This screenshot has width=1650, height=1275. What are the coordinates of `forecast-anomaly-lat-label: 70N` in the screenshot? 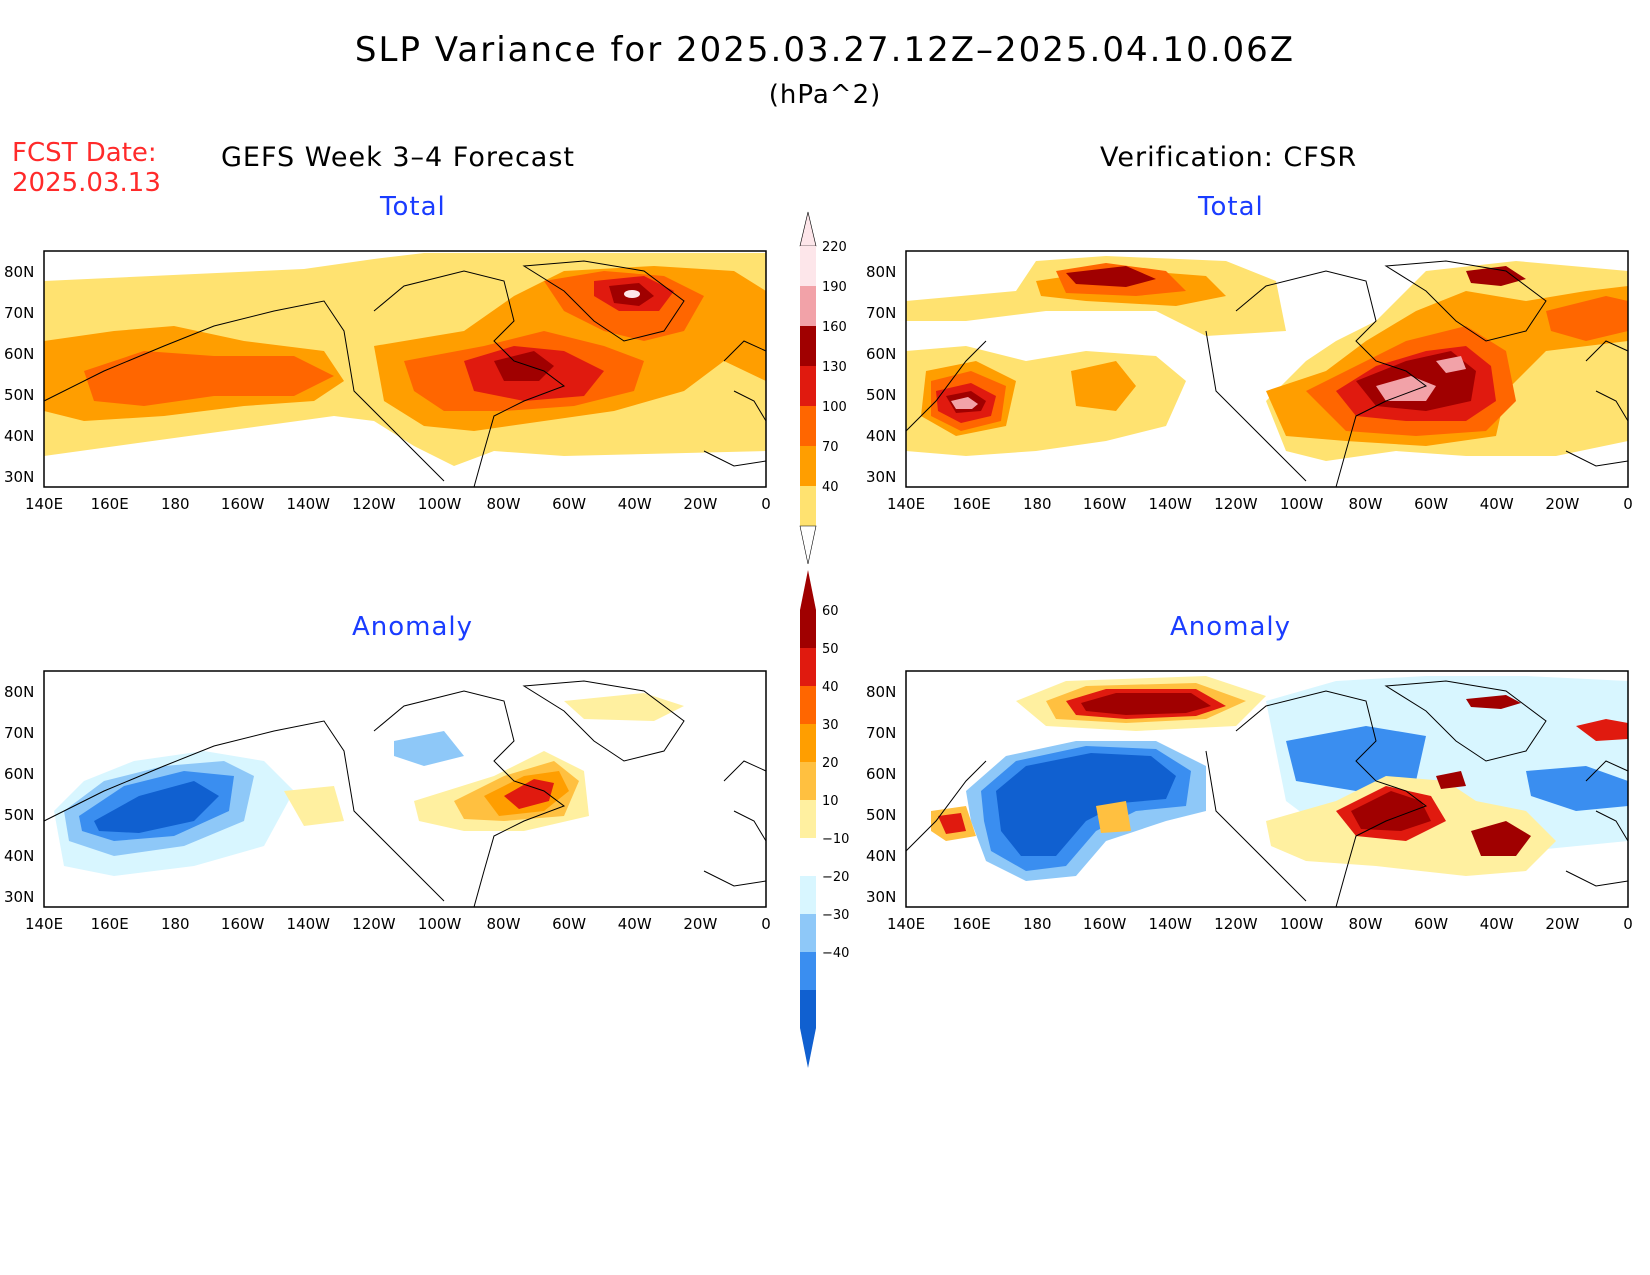 It's located at (19, 733).